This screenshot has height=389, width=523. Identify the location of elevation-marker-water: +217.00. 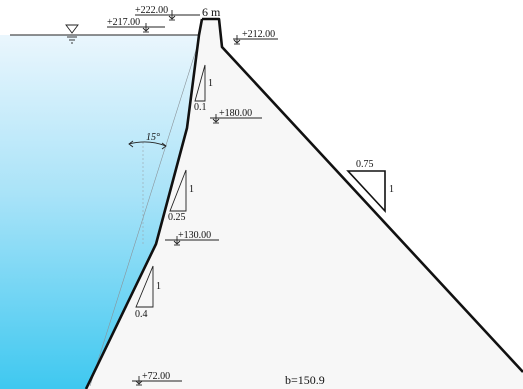
(136, 25).